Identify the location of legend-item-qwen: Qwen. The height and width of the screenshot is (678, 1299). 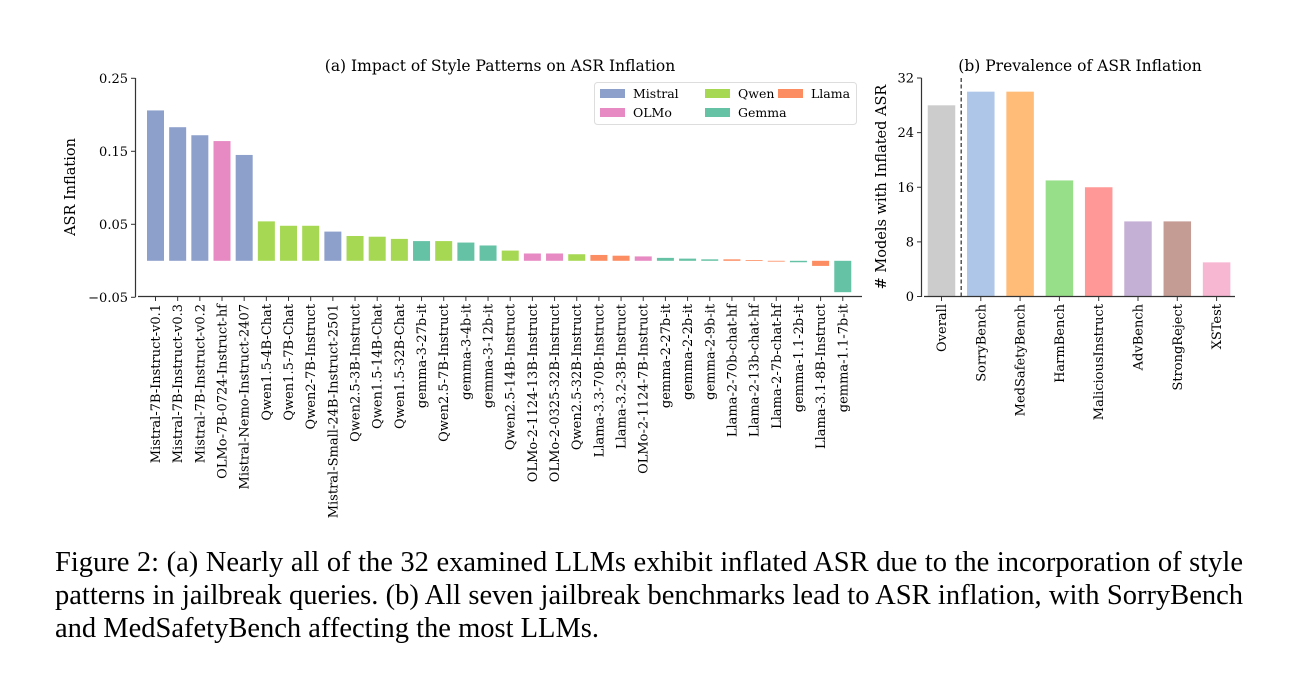
(739, 93).